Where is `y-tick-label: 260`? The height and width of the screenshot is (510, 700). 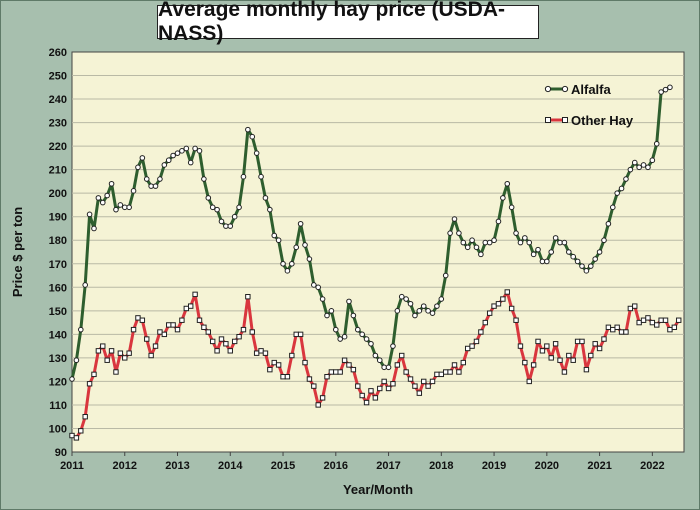 y-tick-label: 260 is located at coordinates (58, 53).